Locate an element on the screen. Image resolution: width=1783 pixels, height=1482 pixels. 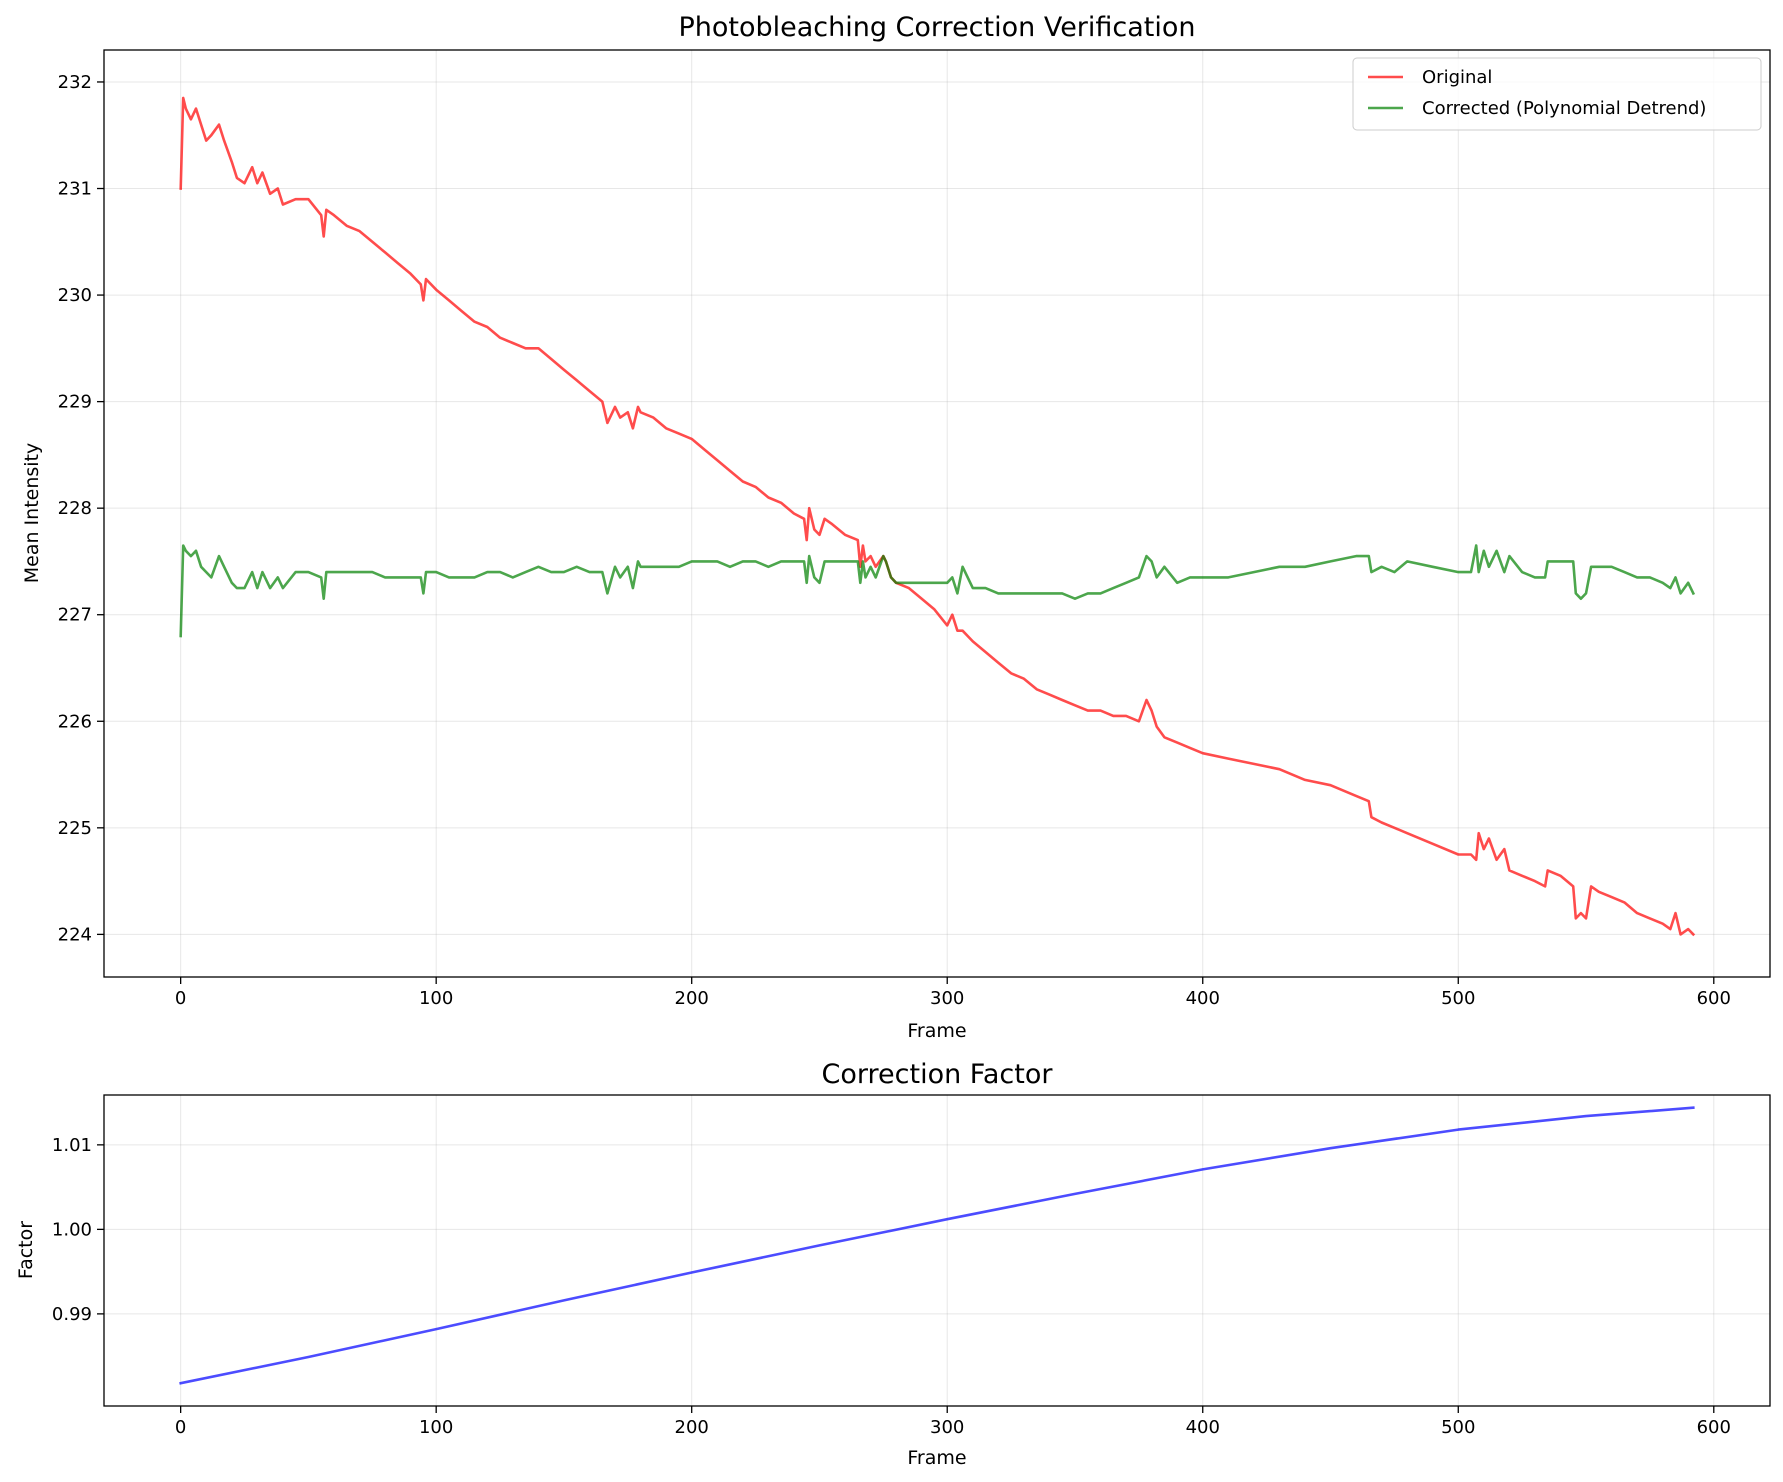
y-tick-label: 228 is located at coordinates (75, 508).